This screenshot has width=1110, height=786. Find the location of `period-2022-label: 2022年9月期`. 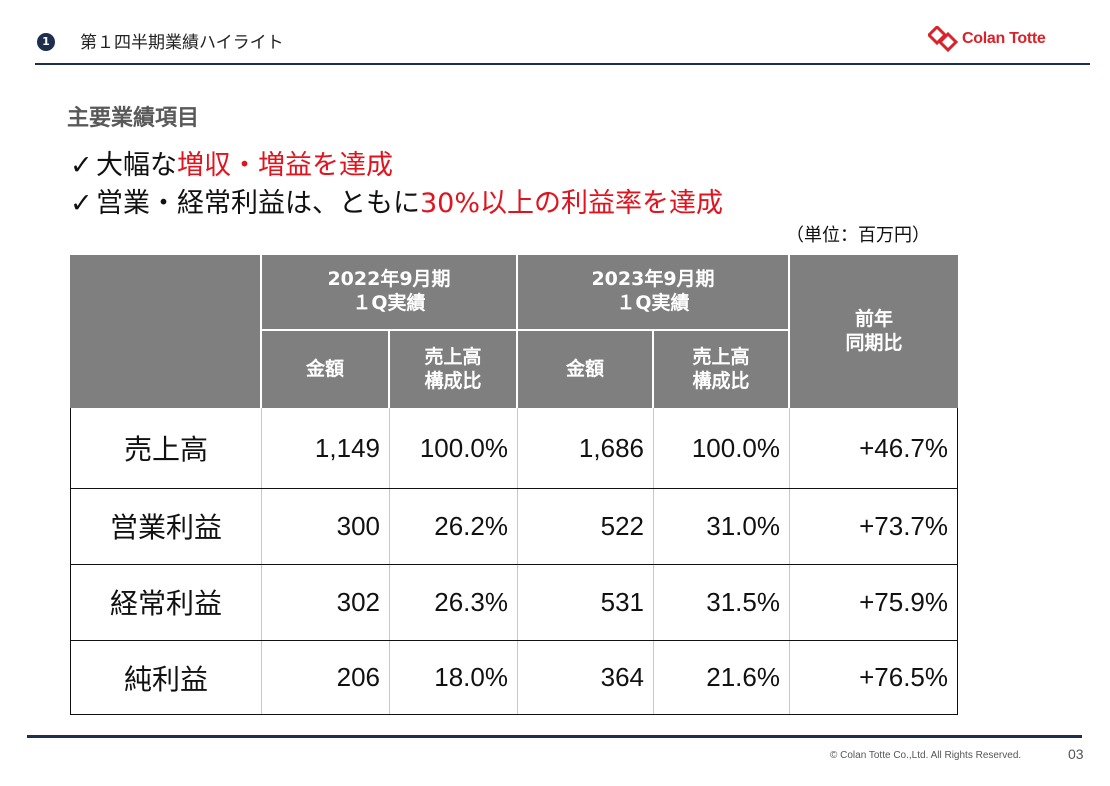

period-2022-label: 2022年9月期 is located at coordinates (389, 279).